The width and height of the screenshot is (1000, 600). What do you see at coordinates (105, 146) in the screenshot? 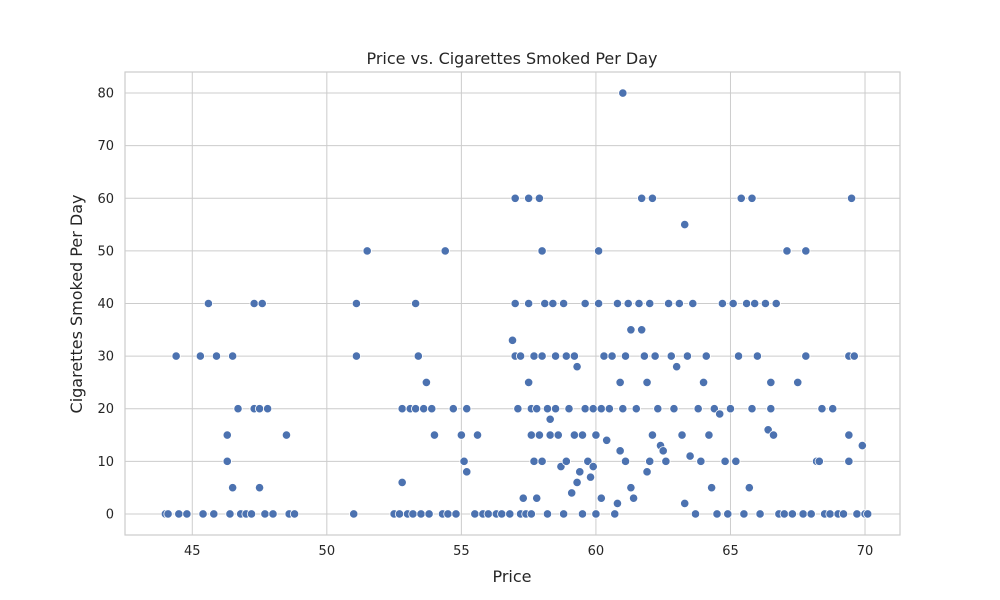
I see `y-tick-label: 70` at bounding box center [105, 146].